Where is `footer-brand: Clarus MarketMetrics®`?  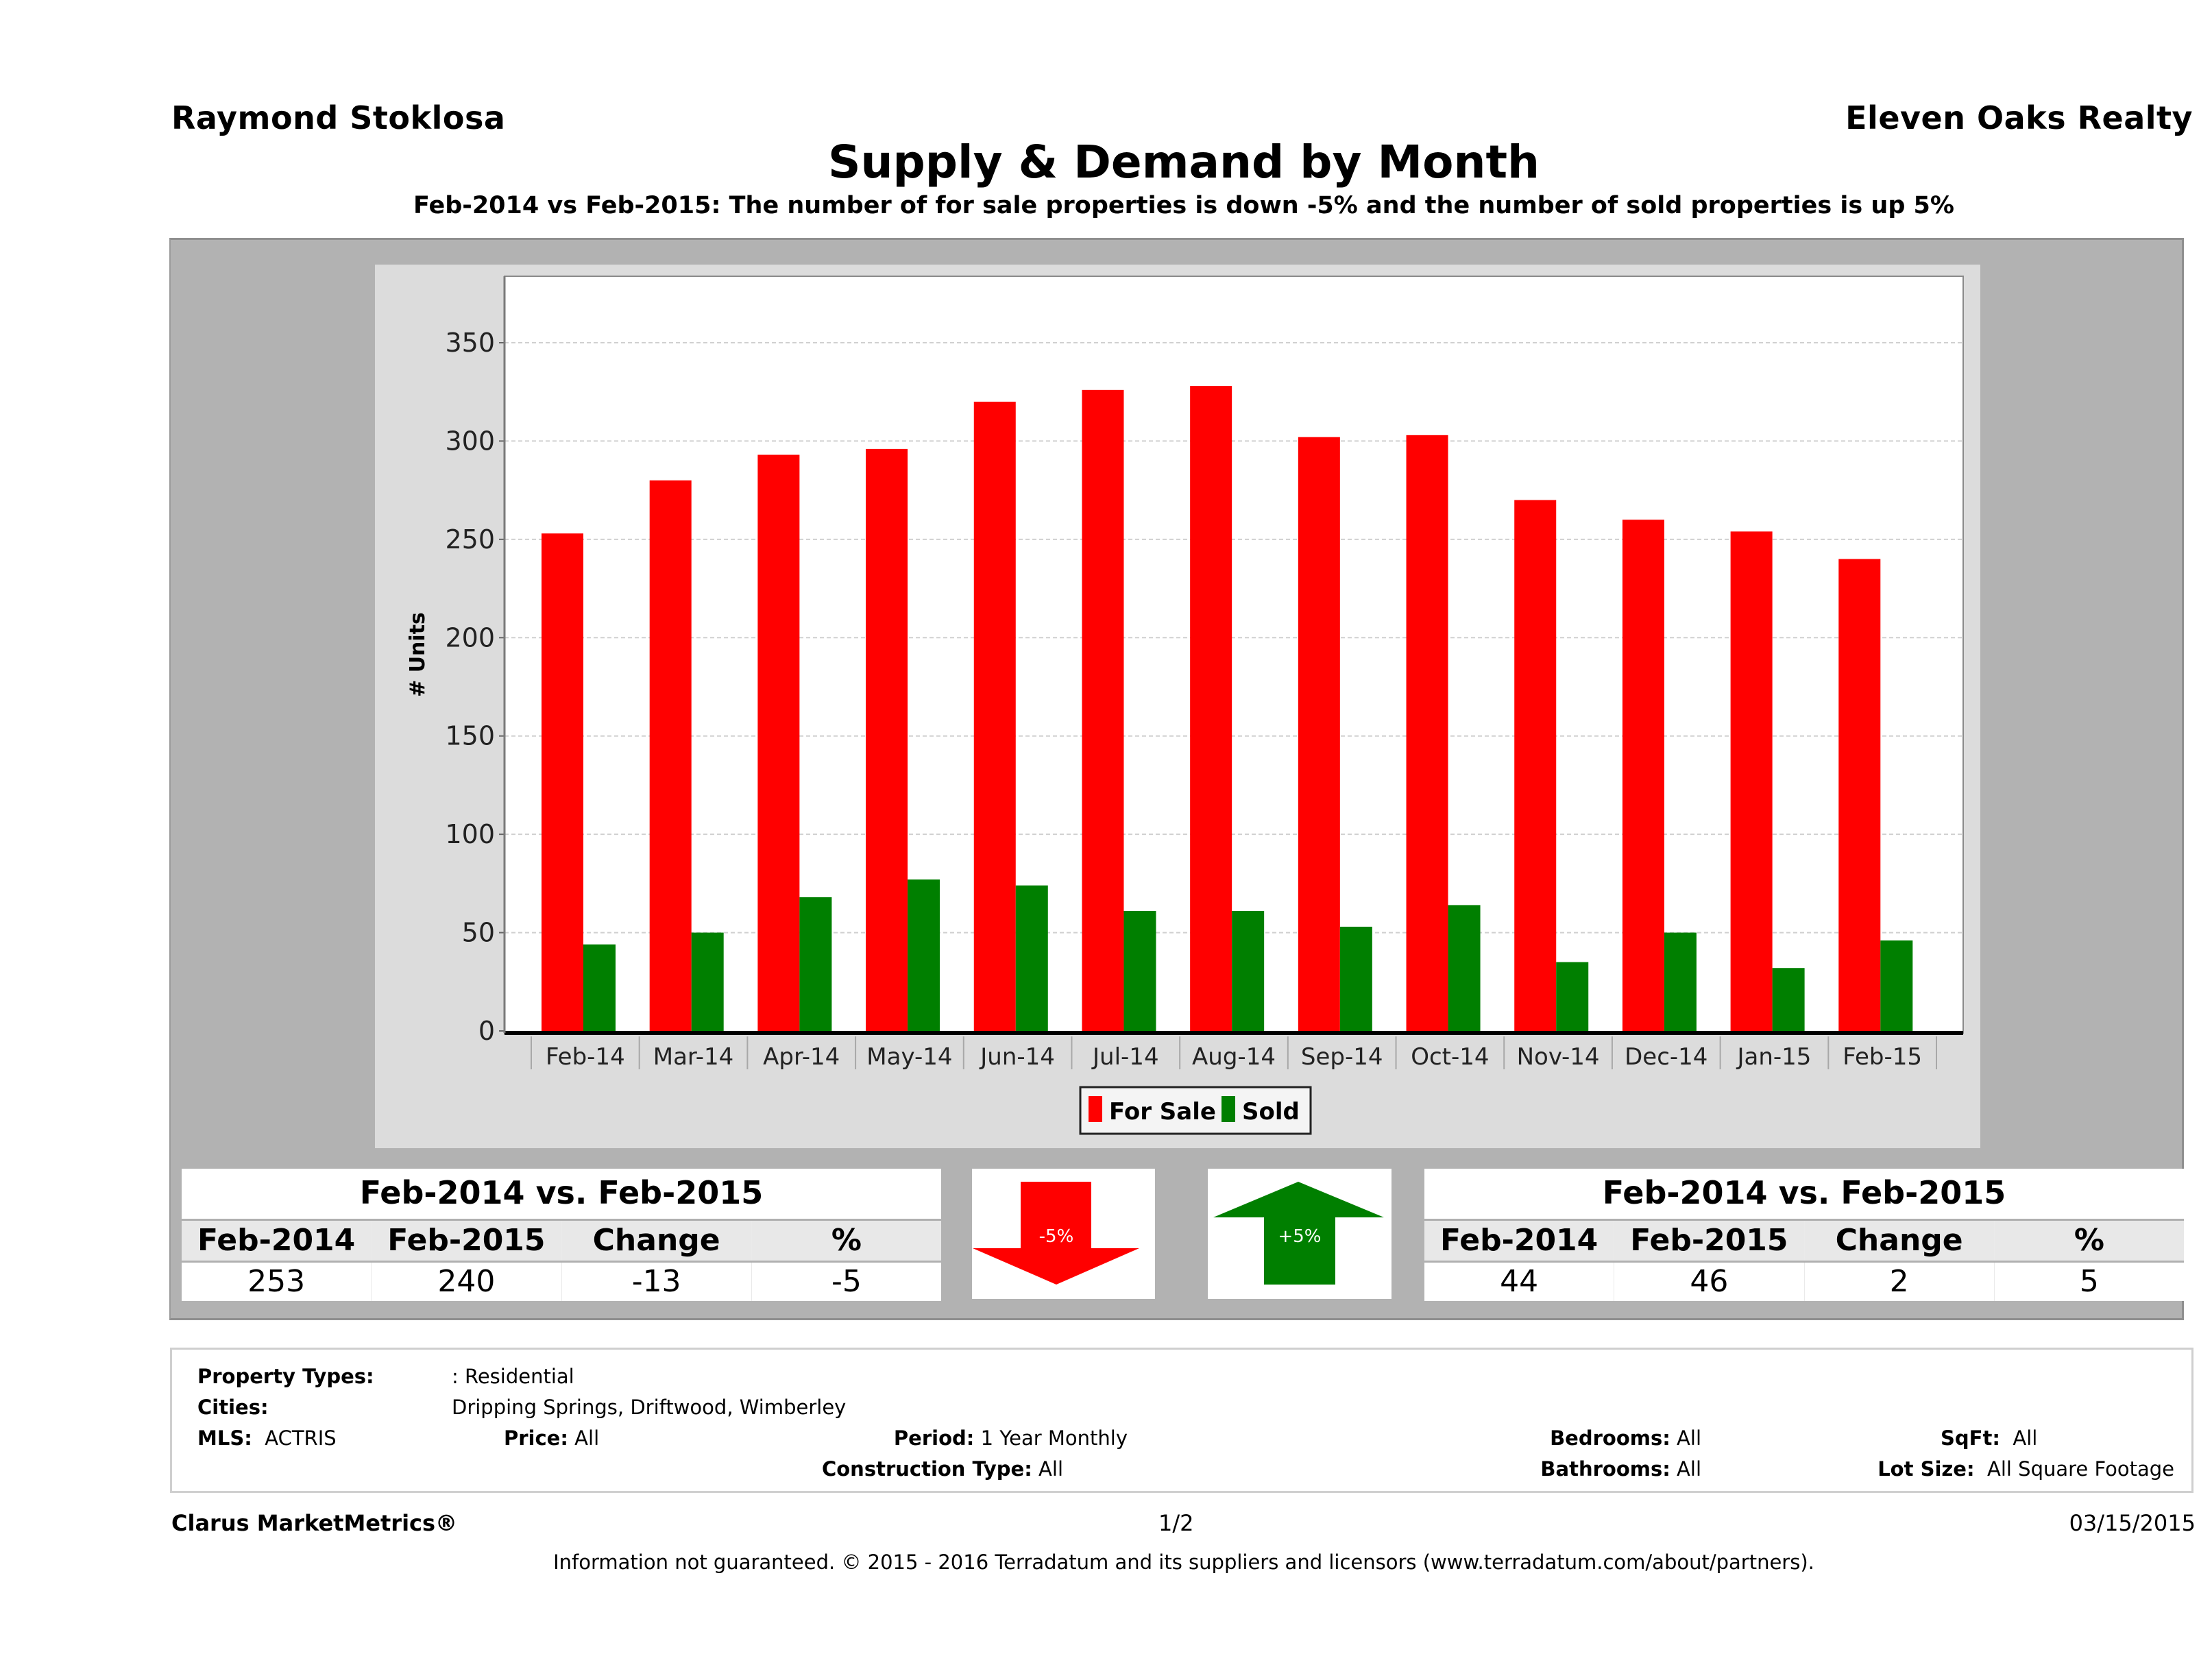
footer-brand: Clarus MarketMetrics® is located at coordinates (314, 1523).